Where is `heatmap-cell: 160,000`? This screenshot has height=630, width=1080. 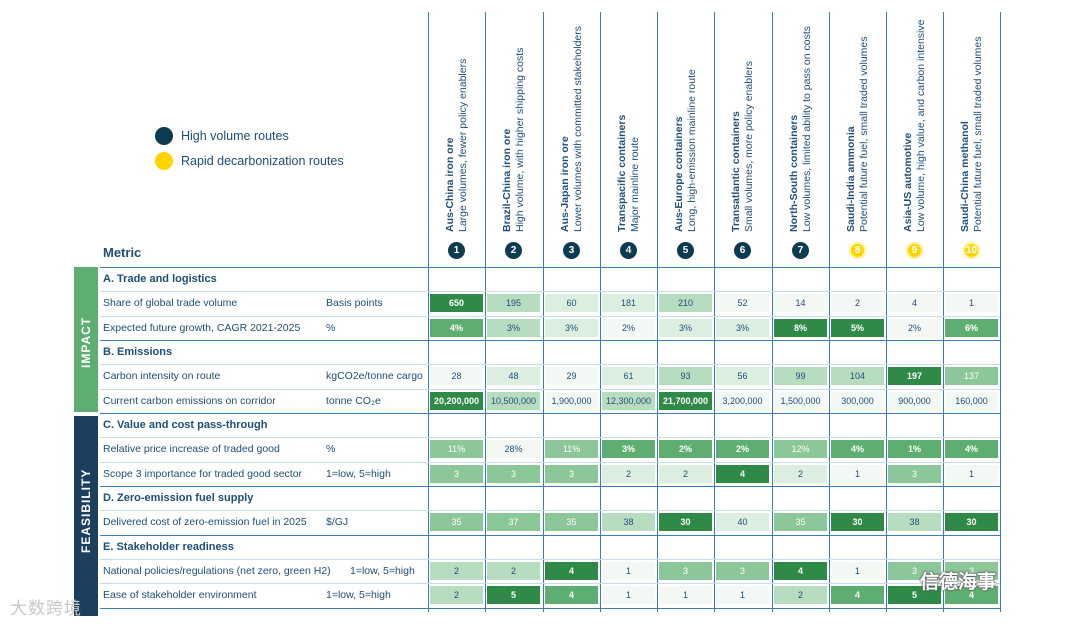 heatmap-cell: 160,000 is located at coordinates (971, 400).